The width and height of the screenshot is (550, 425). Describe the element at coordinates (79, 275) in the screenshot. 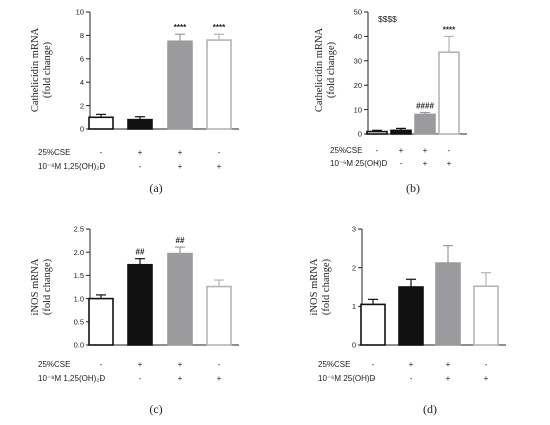

I see `y-tick-label: 1.5` at that location.